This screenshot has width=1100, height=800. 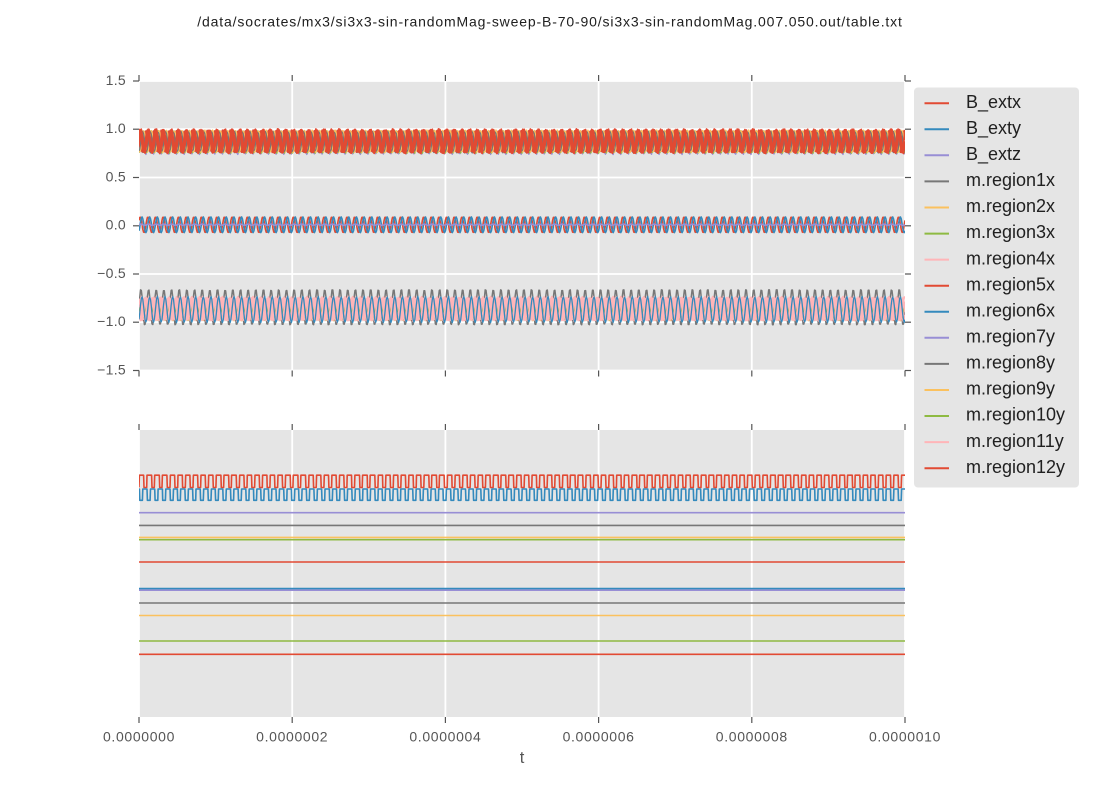 I want to click on svg-text: B_extx, so click(x=993, y=102).